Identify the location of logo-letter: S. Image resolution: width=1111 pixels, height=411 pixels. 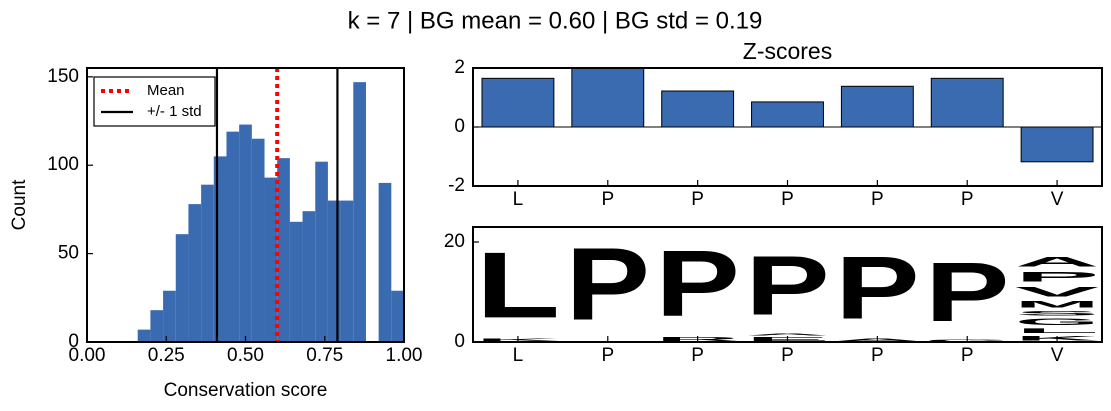
(1057, 313).